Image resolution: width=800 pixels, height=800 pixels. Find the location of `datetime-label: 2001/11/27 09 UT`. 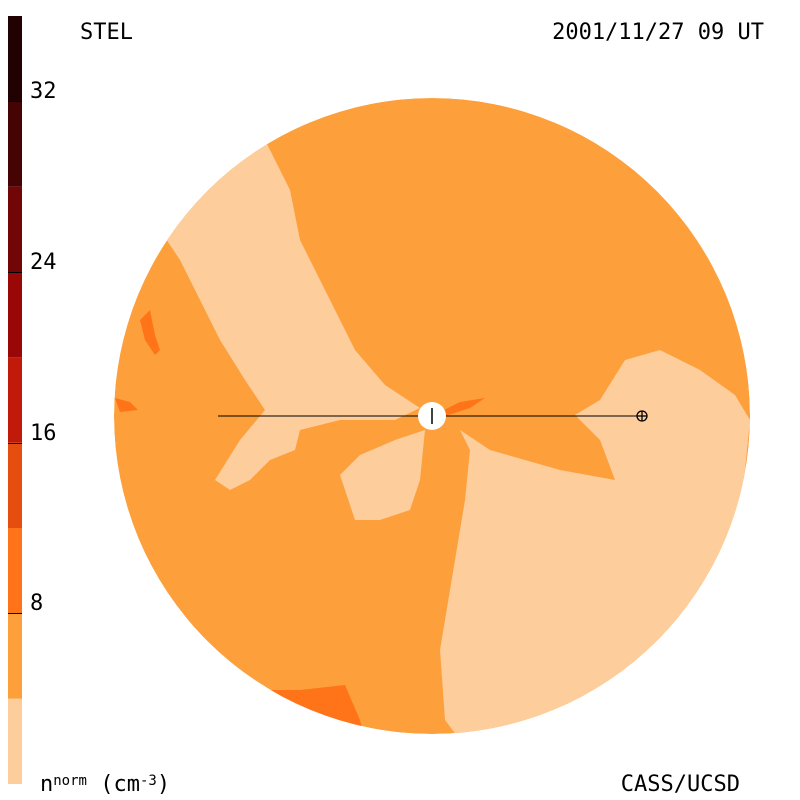

datetime-label: 2001/11/27 09 UT is located at coordinates (658, 32).